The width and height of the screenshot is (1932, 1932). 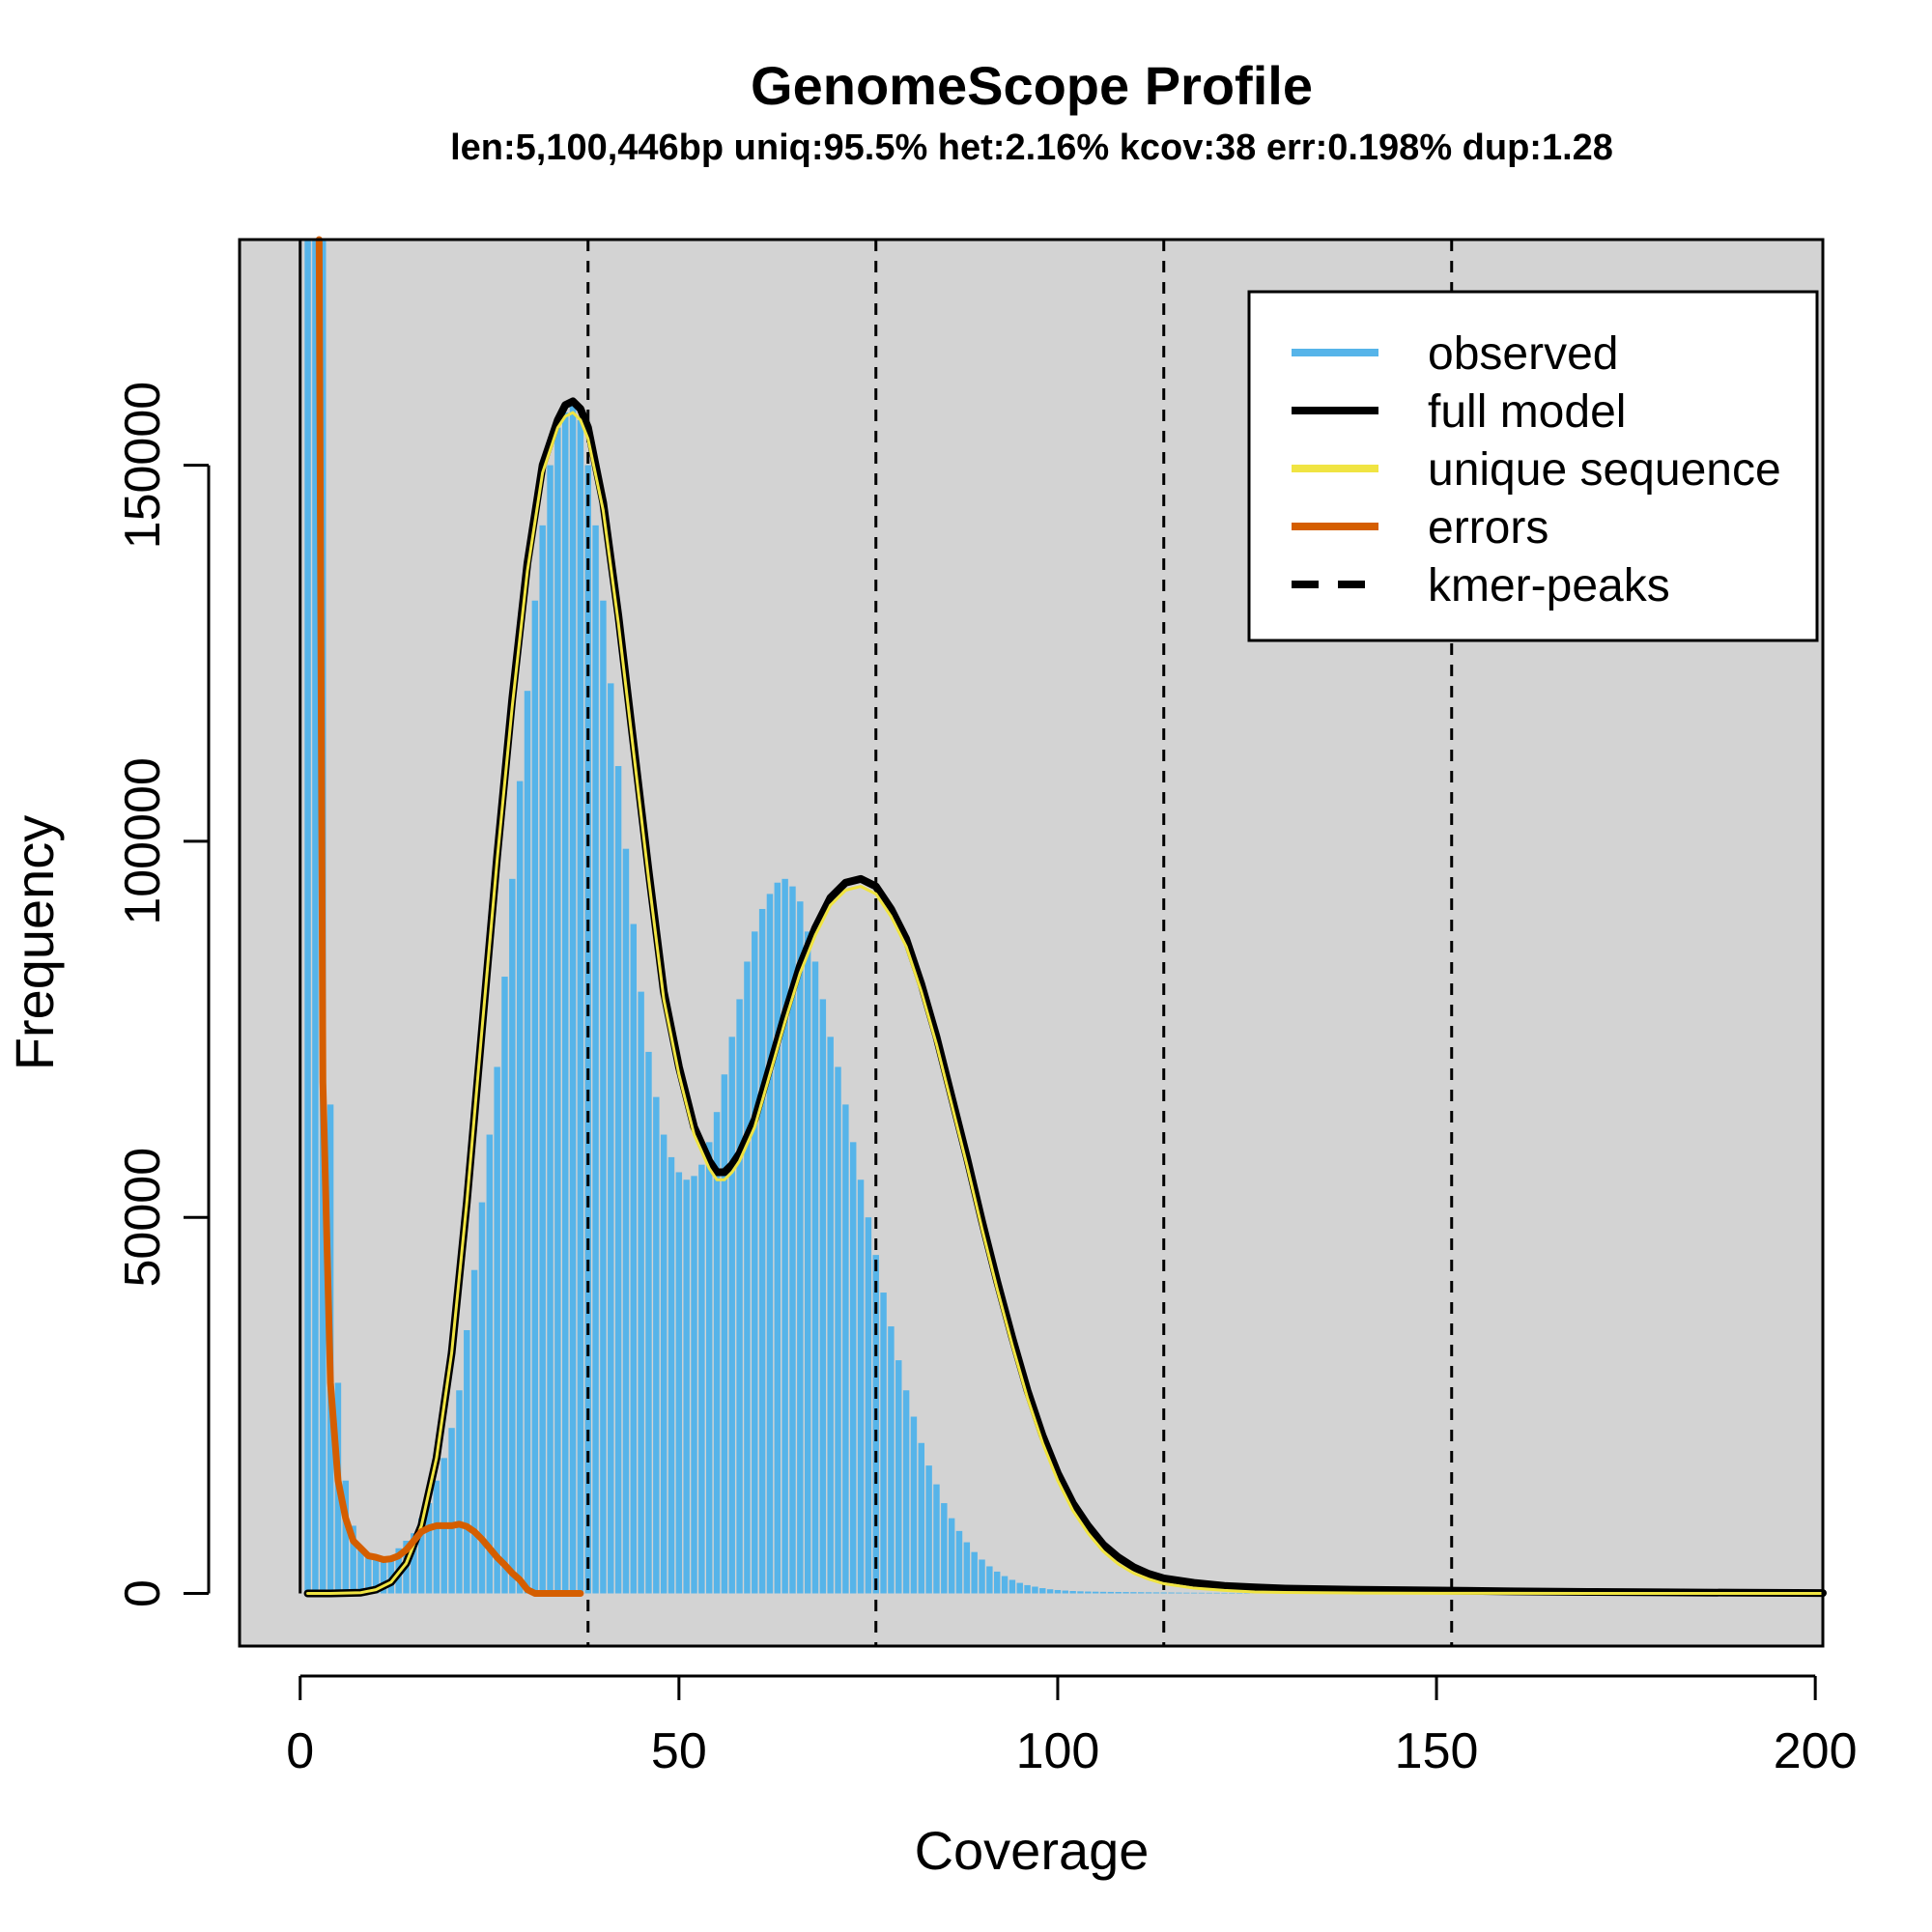 What do you see at coordinates (1549, 585) in the screenshot?
I see `legend-label: kmer-peaks` at bounding box center [1549, 585].